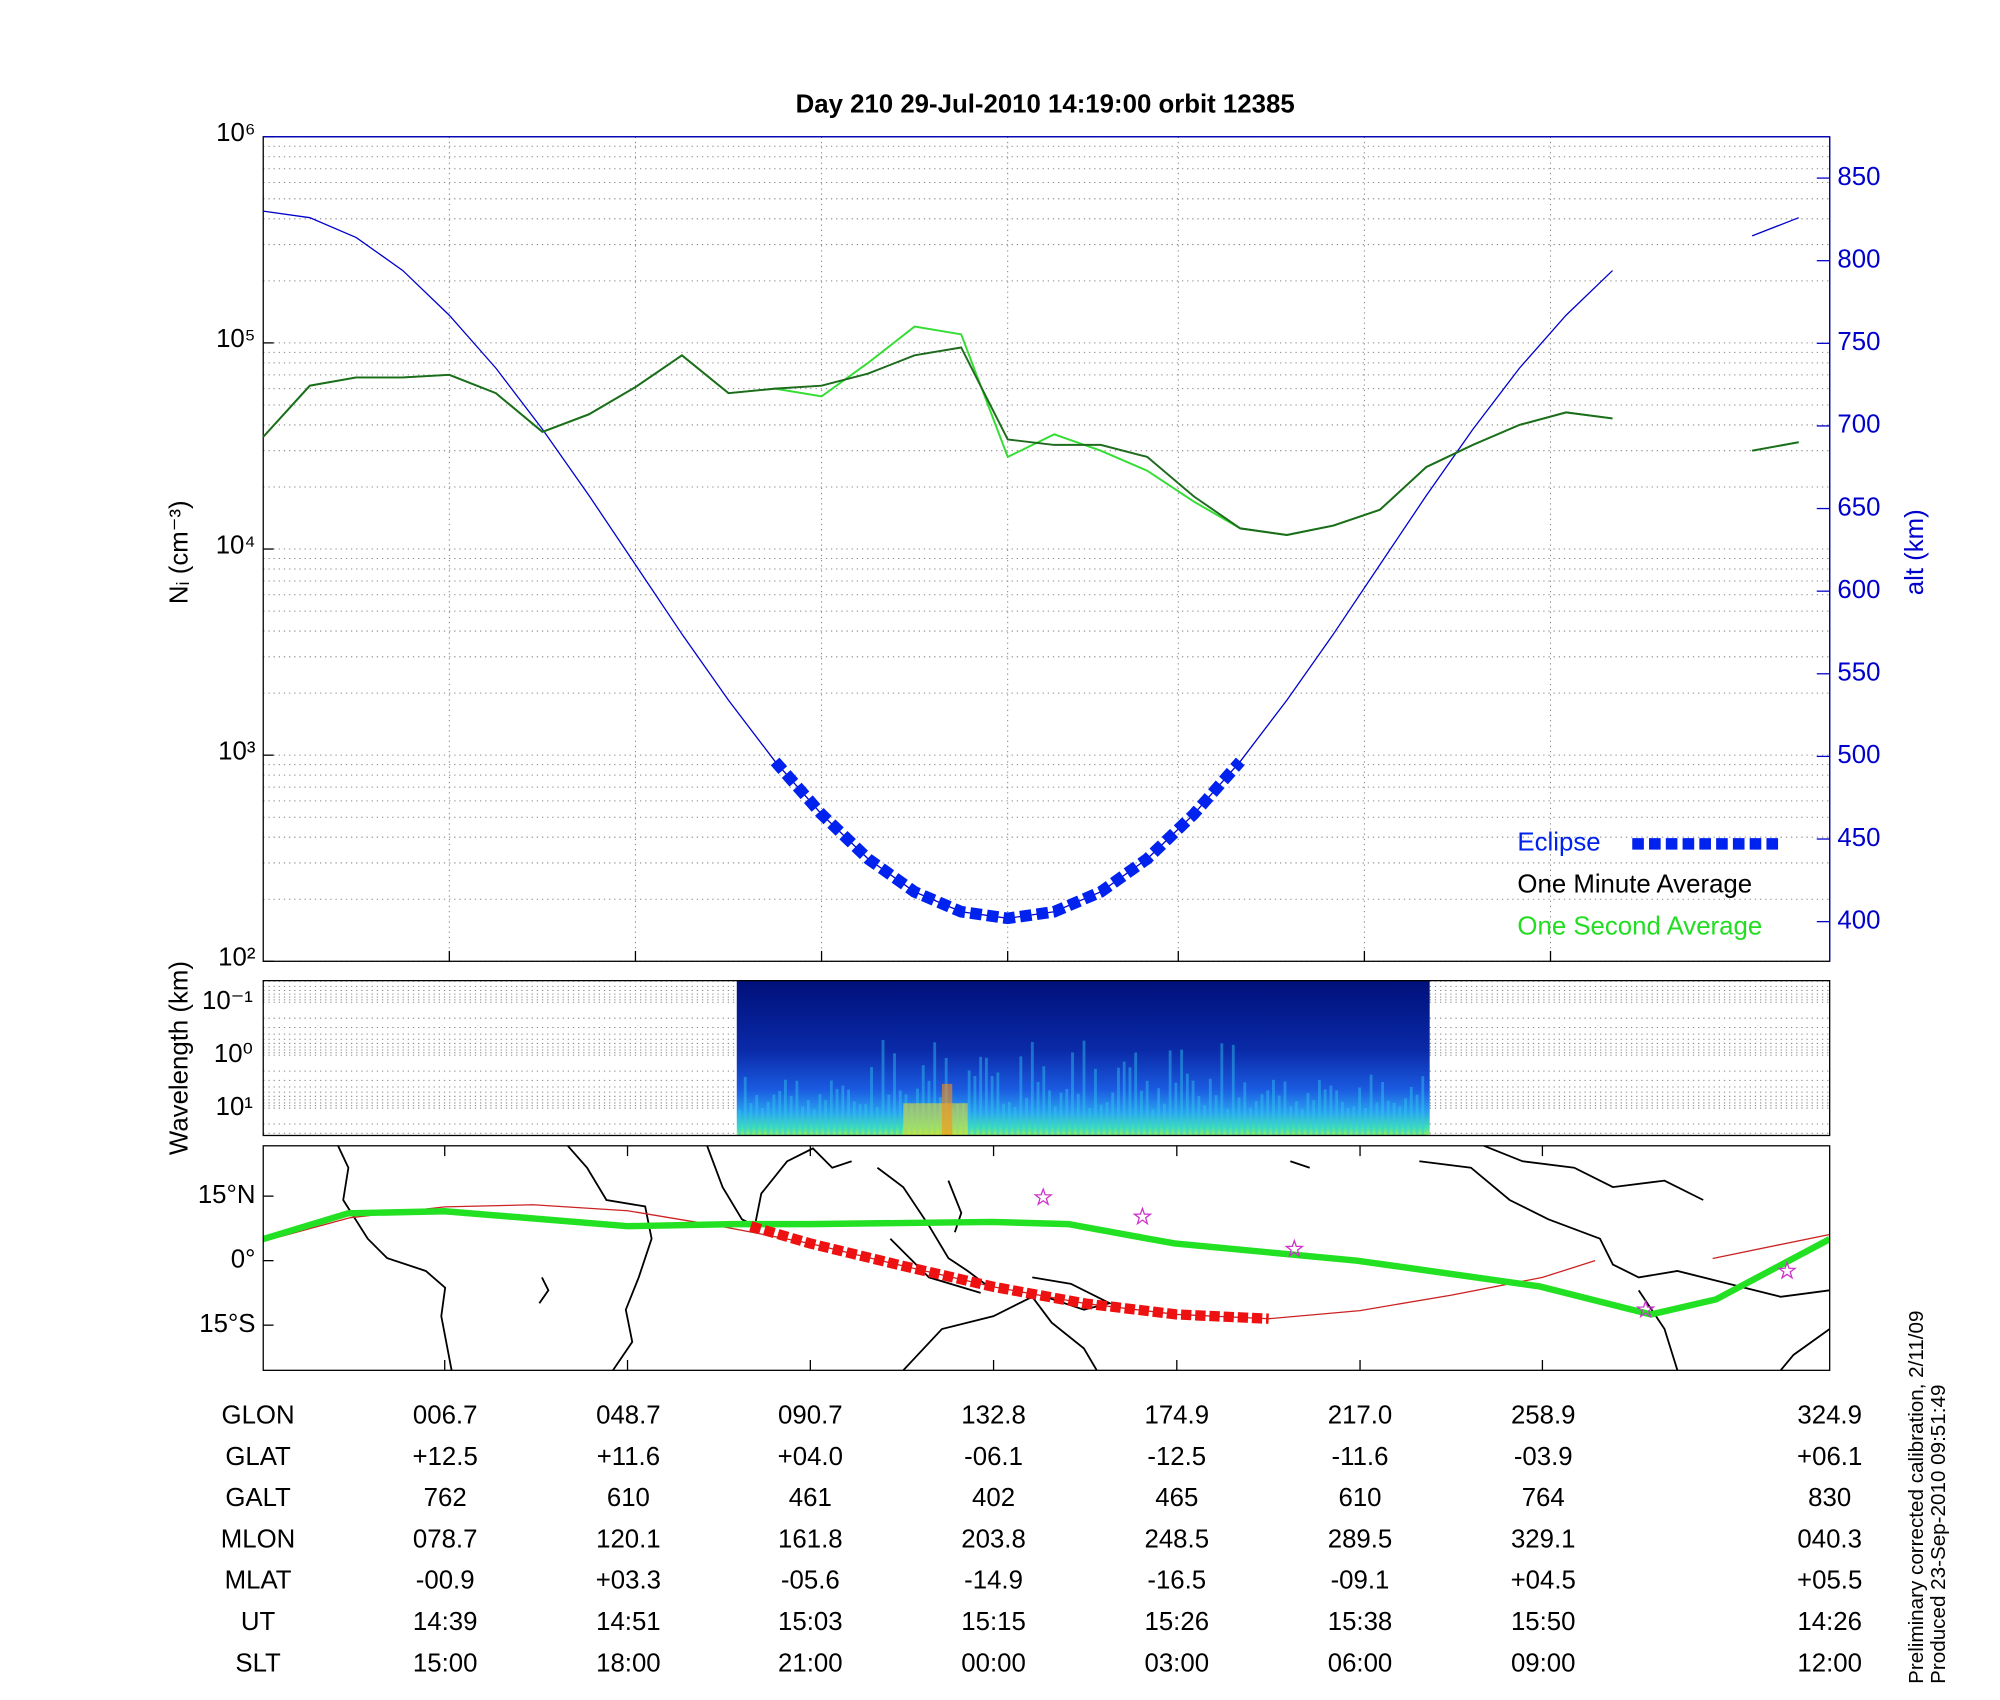 This screenshot has width=2000, height=1700. I want to click on table-cell: -12.5, so click(1176, 1457).